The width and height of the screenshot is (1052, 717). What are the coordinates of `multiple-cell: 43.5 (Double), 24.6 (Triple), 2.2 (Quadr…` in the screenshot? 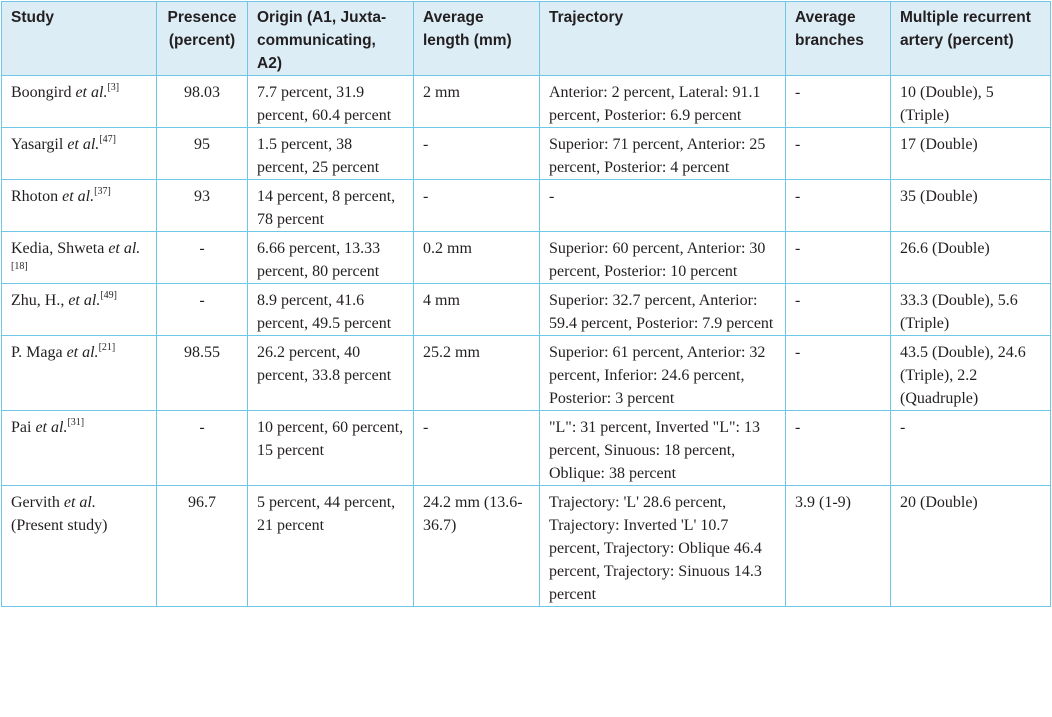 It's located at (970, 373).